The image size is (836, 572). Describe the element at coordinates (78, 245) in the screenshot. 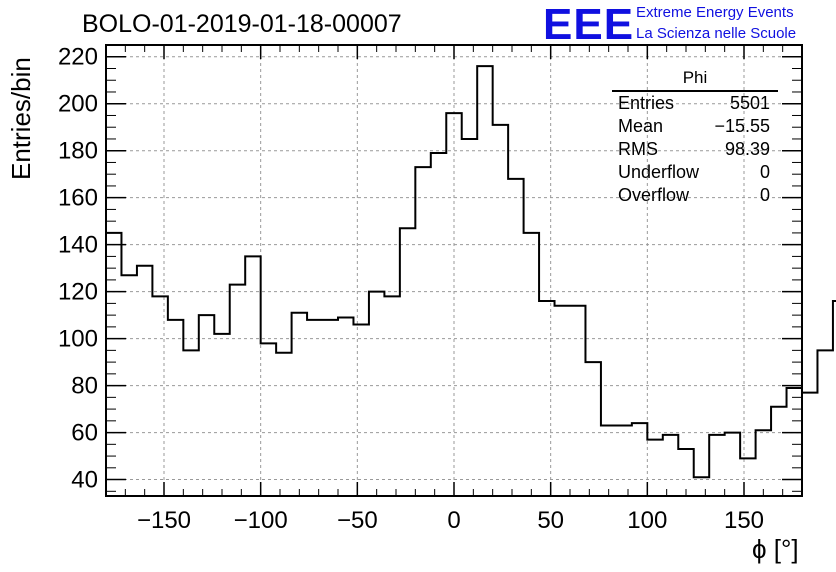

I see `y-tick-label: 140` at that location.